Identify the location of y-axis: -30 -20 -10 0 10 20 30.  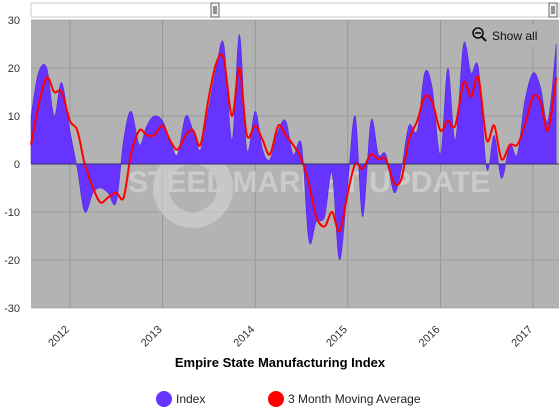
(12, 165).